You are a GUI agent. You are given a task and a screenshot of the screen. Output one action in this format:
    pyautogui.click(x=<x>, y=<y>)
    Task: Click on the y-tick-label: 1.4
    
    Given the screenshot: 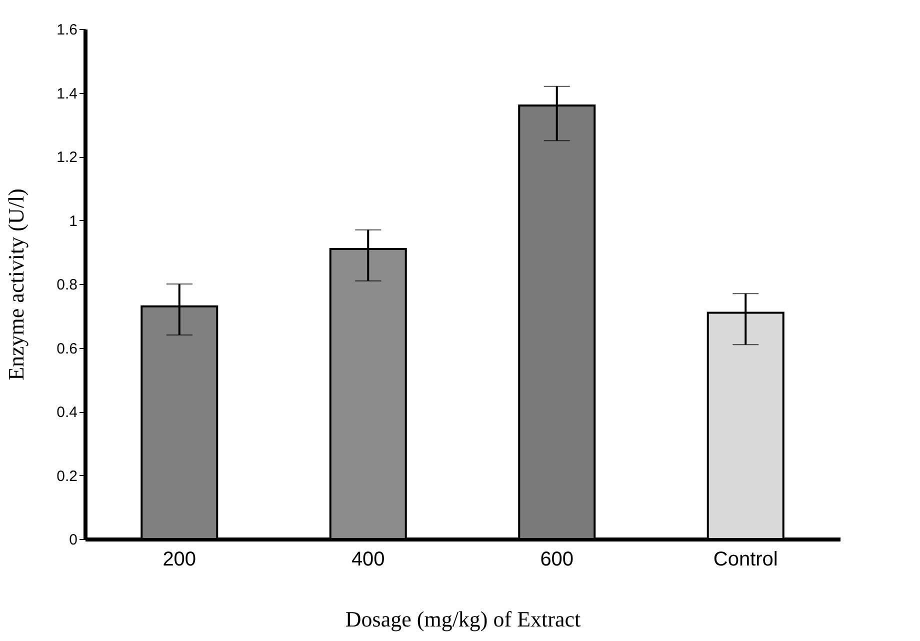 What is the action you would take?
    pyautogui.click(x=67, y=93)
    